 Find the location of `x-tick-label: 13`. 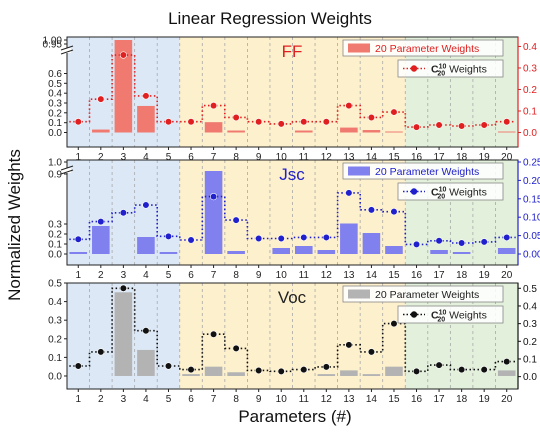

x-tick-label: 13 is located at coordinates (349, 157).